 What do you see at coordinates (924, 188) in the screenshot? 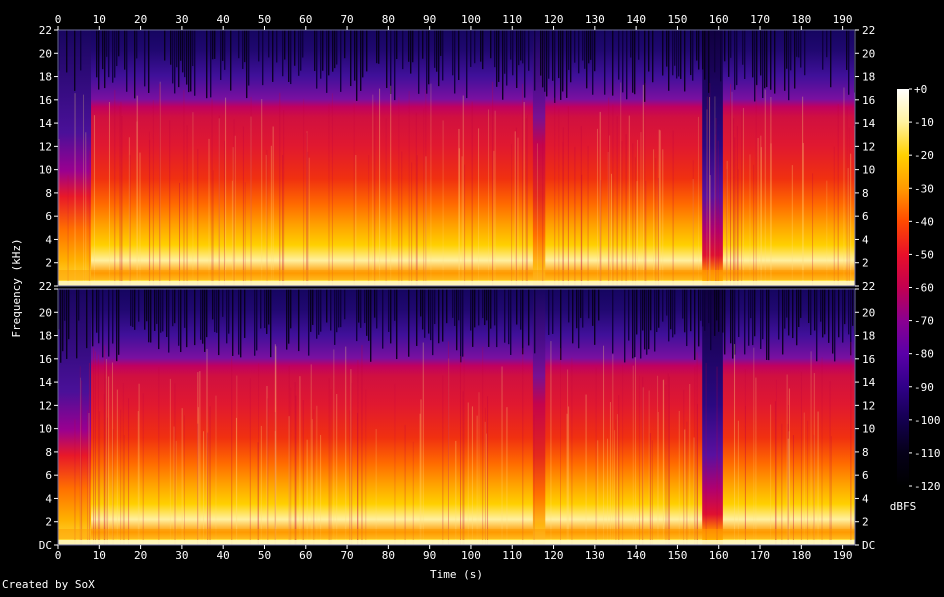
I see `colorbar-tick-label: -30` at bounding box center [924, 188].